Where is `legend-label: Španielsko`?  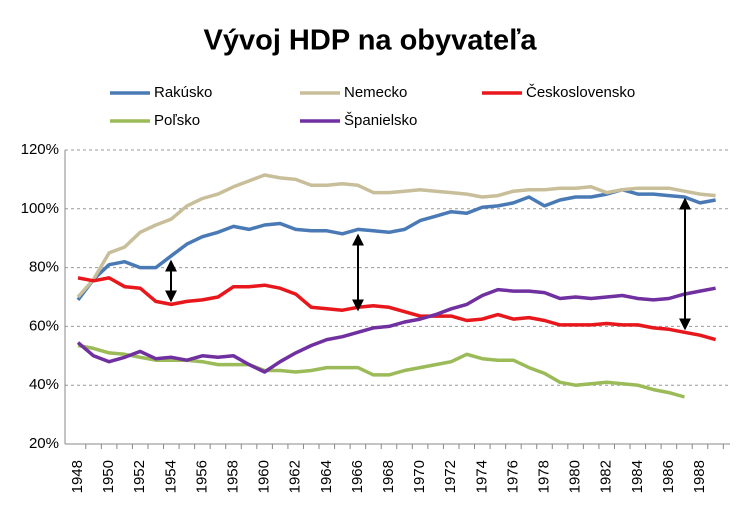
legend-label: Španielsko is located at coordinates (380, 120).